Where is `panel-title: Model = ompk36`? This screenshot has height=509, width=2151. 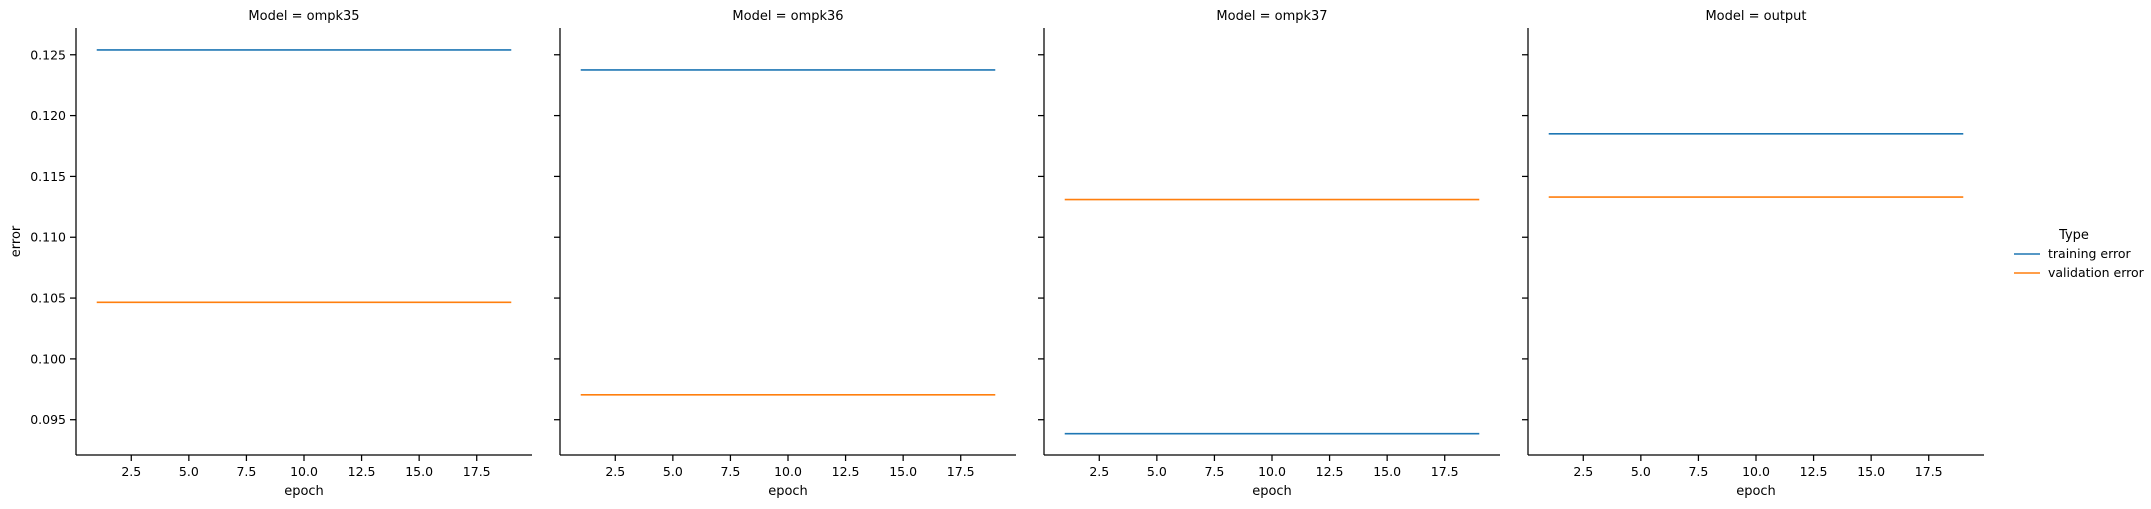
panel-title: Model = ompk36 is located at coordinates (787, 16).